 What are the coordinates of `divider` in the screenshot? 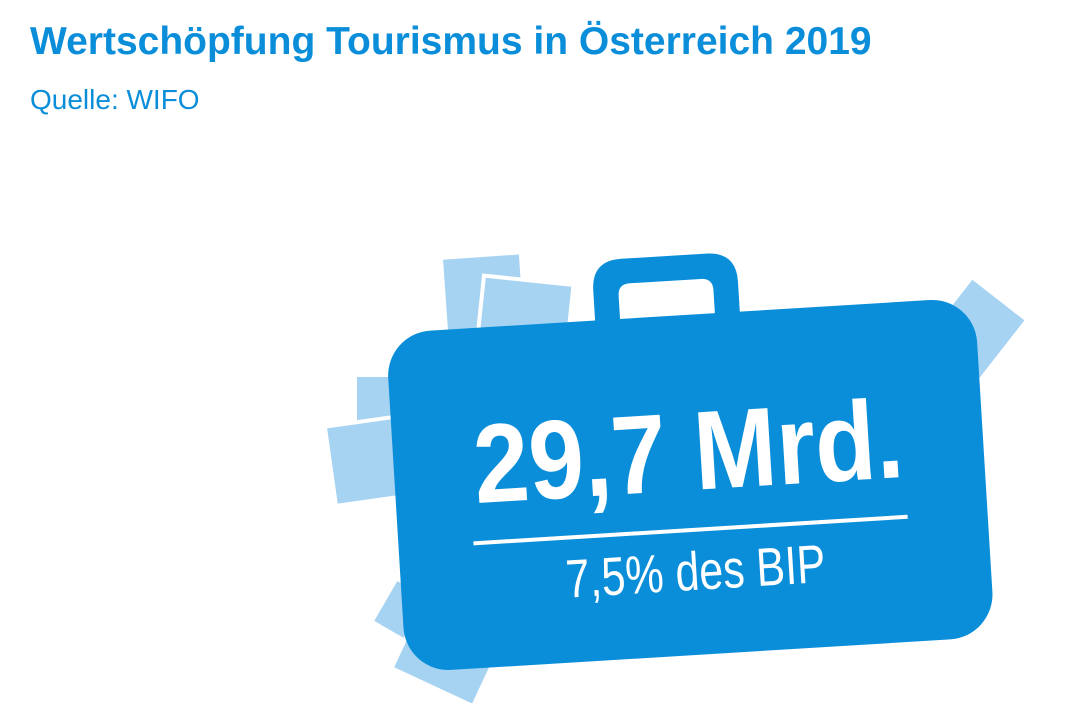 It's located at (690, 530).